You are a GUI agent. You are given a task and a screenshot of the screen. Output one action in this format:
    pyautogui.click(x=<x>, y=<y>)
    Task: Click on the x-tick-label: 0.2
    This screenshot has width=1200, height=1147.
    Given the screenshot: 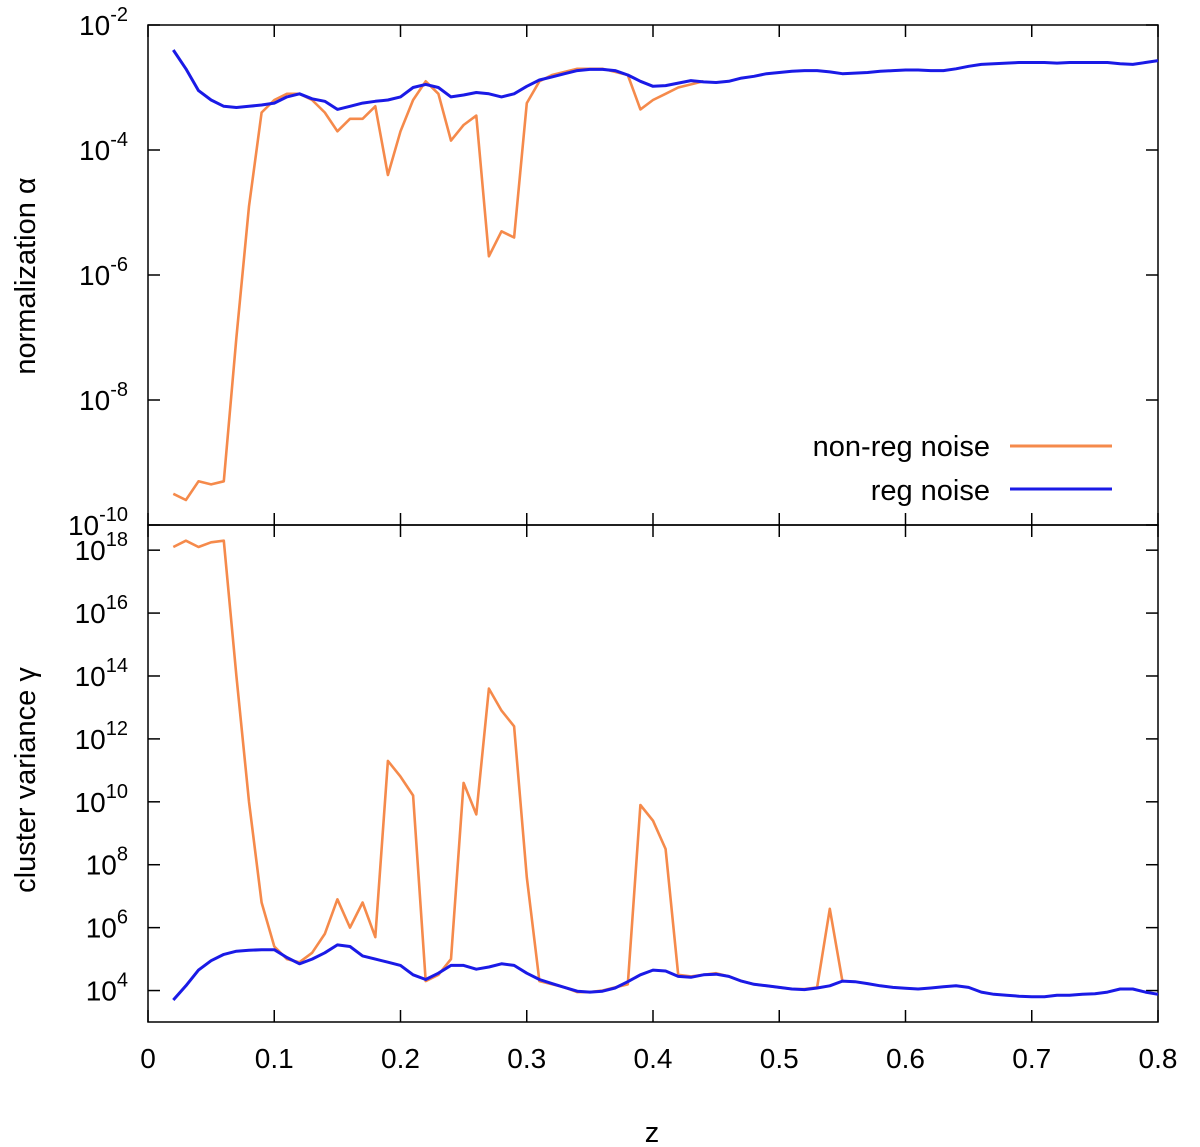 What is the action you would take?
    pyautogui.click(x=400, y=1058)
    